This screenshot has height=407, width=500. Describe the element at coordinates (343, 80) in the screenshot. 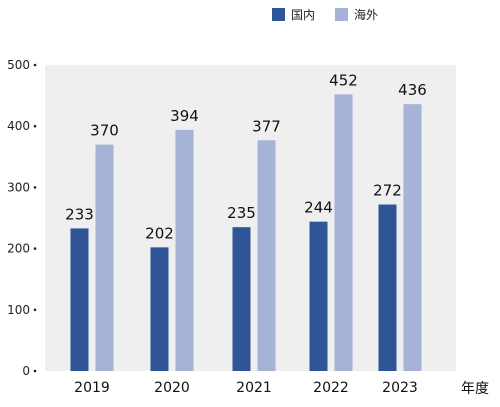

I see `data-label: 452` at that location.